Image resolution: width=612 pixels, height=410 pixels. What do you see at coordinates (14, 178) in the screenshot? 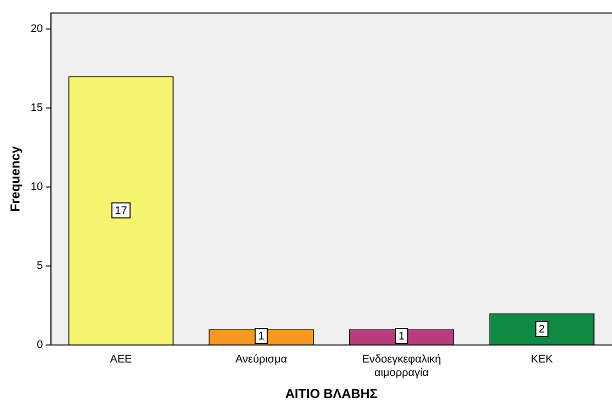
I see `y-axis-title: Frequency` at bounding box center [14, 178].